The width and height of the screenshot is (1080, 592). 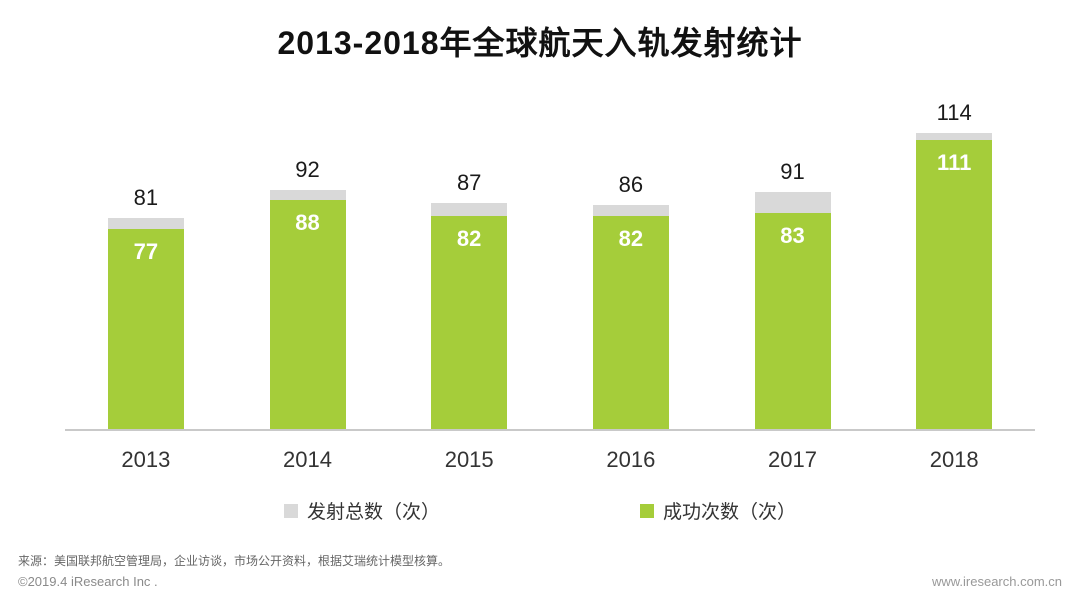 I want to click on success-value-label: 83, so click(x=792, y=236).